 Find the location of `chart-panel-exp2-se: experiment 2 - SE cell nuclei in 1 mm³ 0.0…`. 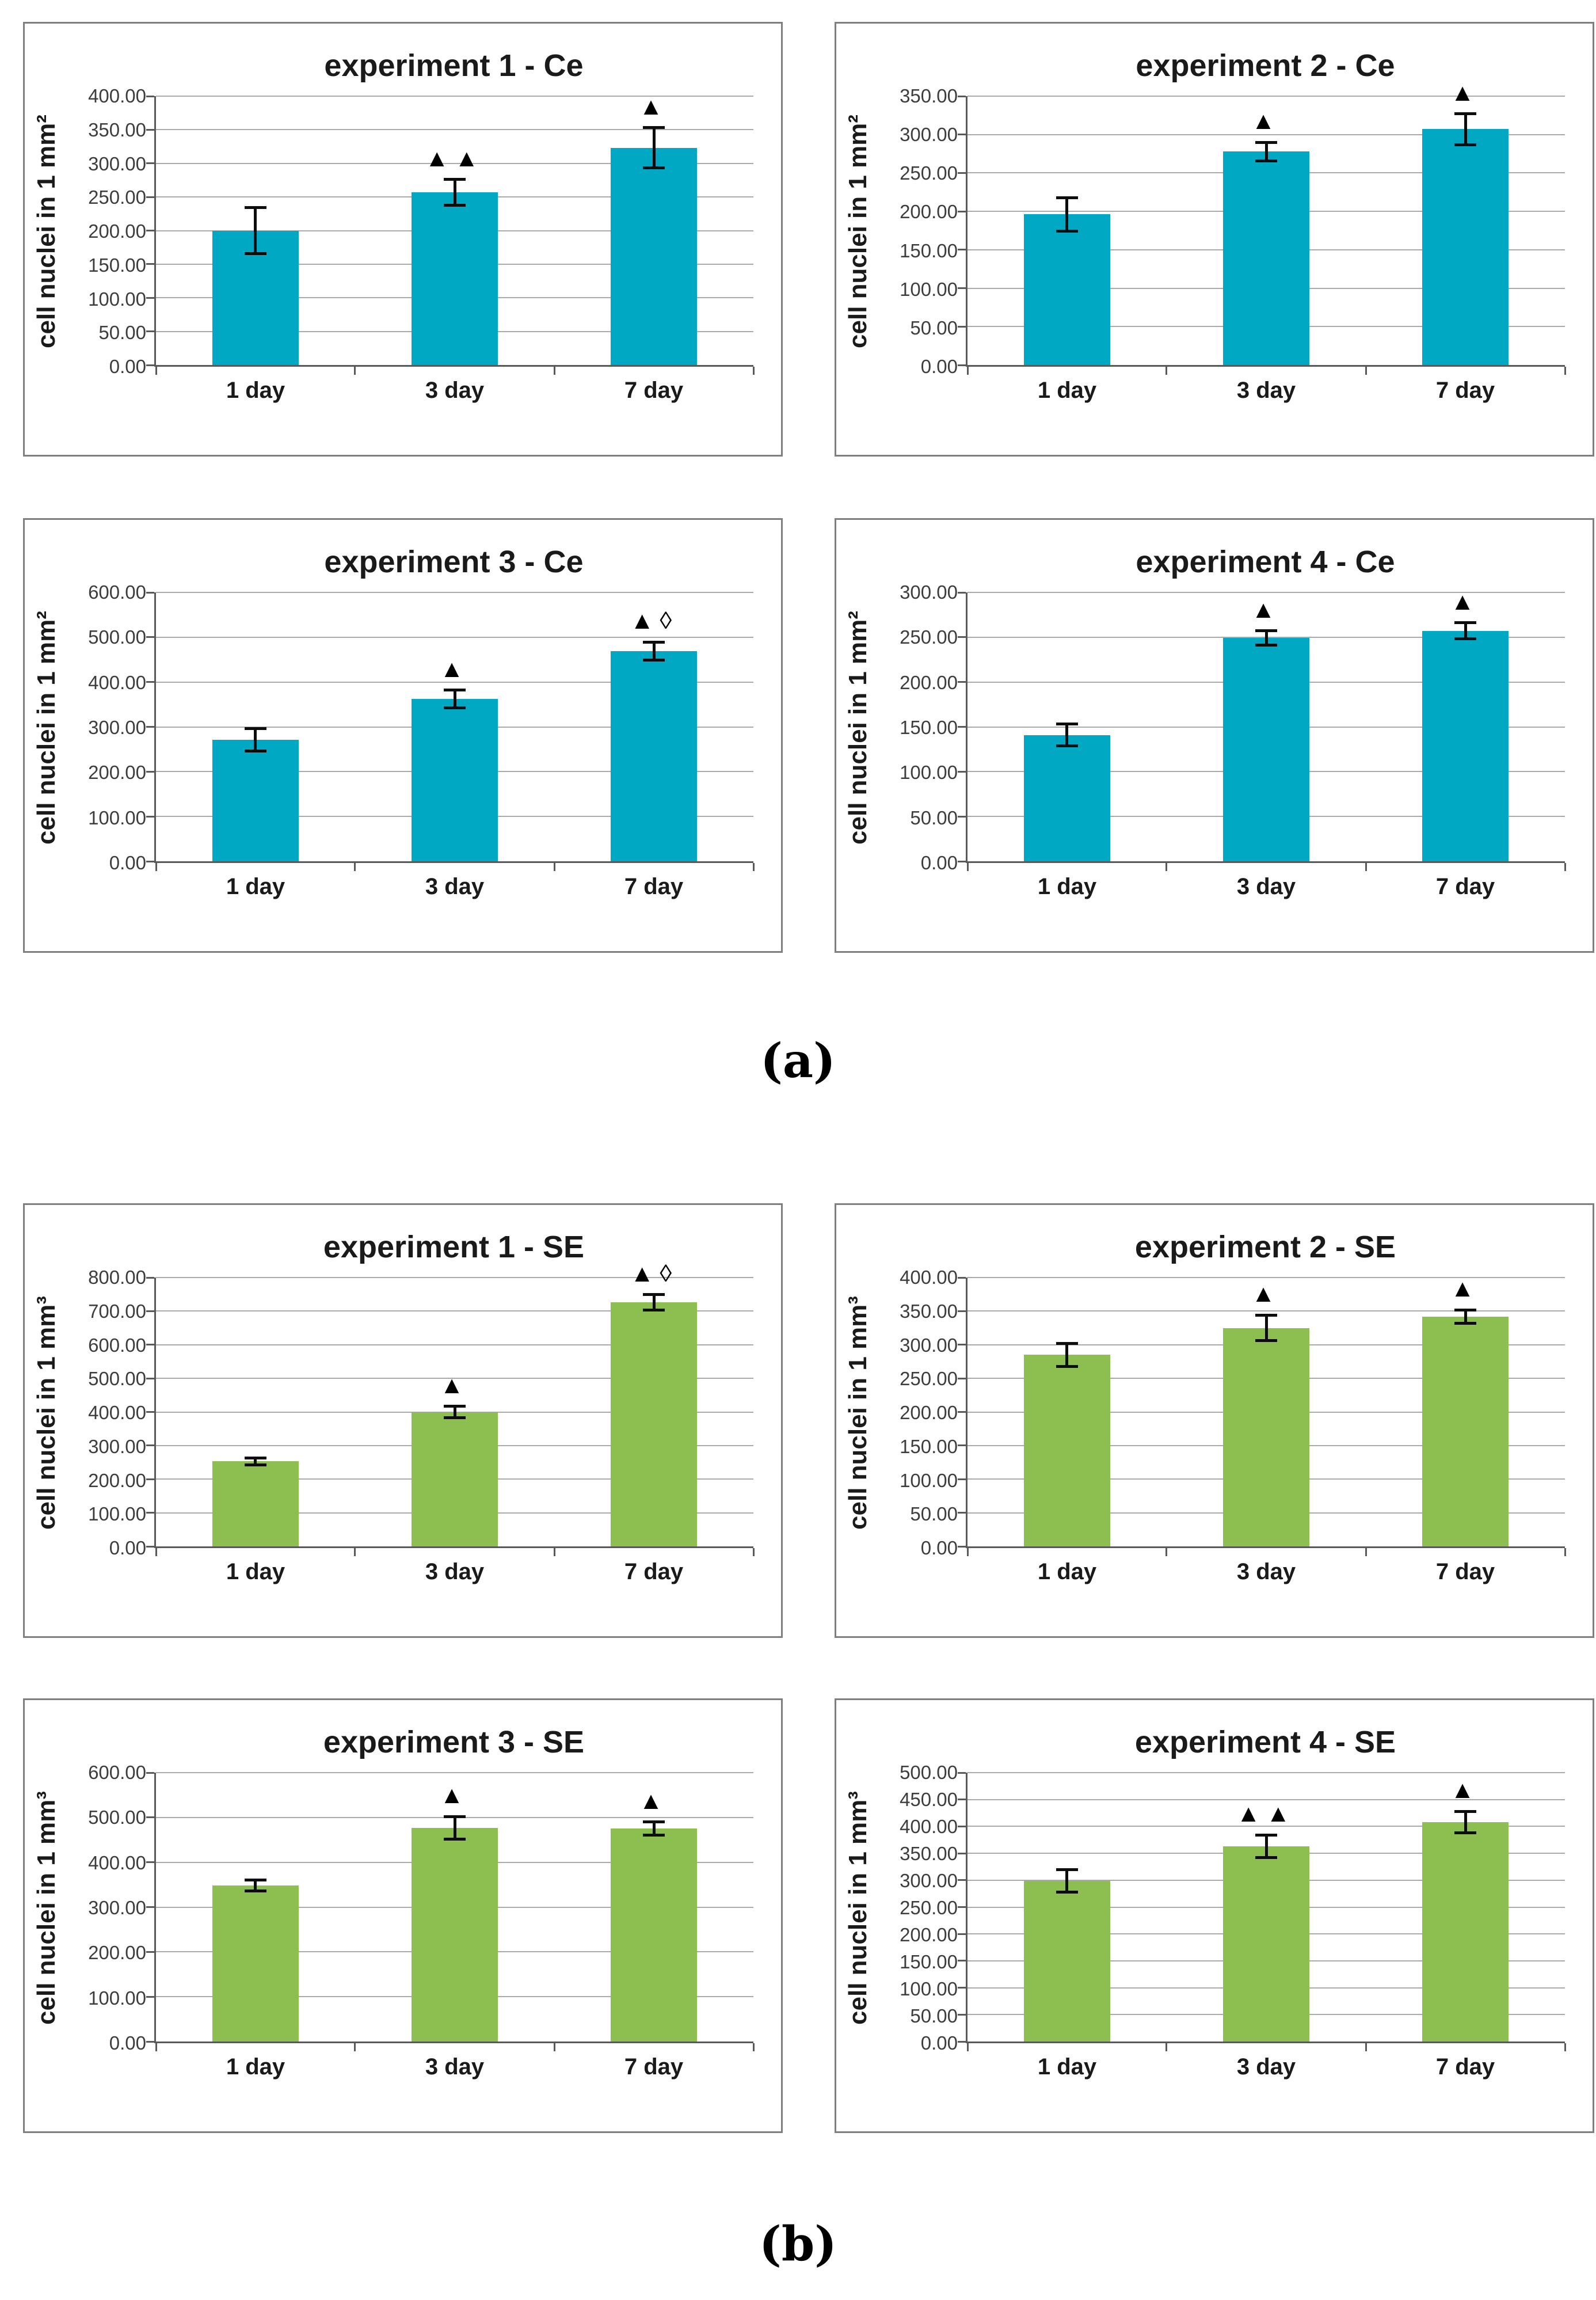

chart-panel-exp2-se: experiment 2 - SE cell nuclei in 1 mm³ 0.0… is located at coordinates (1214, 1420).